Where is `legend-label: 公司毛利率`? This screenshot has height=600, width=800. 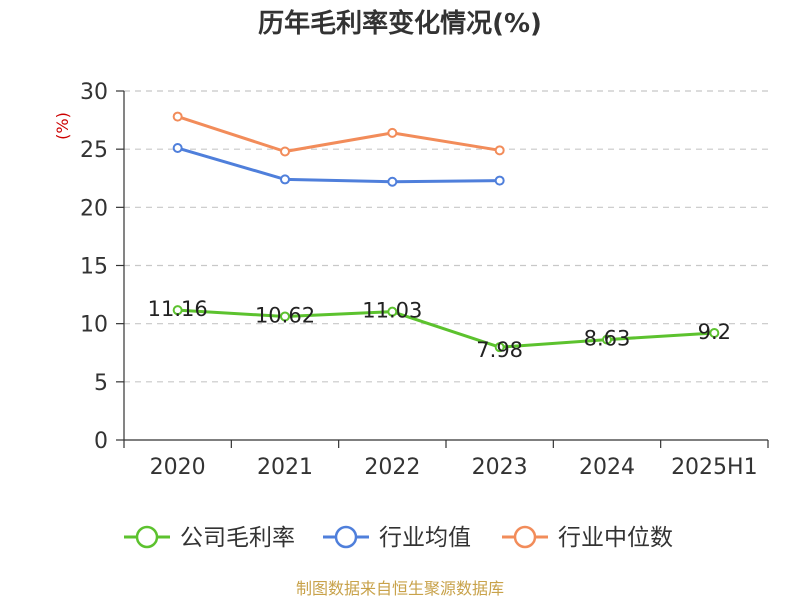 legend-label: 公司毛利率 is located at coordinates (237, 538).